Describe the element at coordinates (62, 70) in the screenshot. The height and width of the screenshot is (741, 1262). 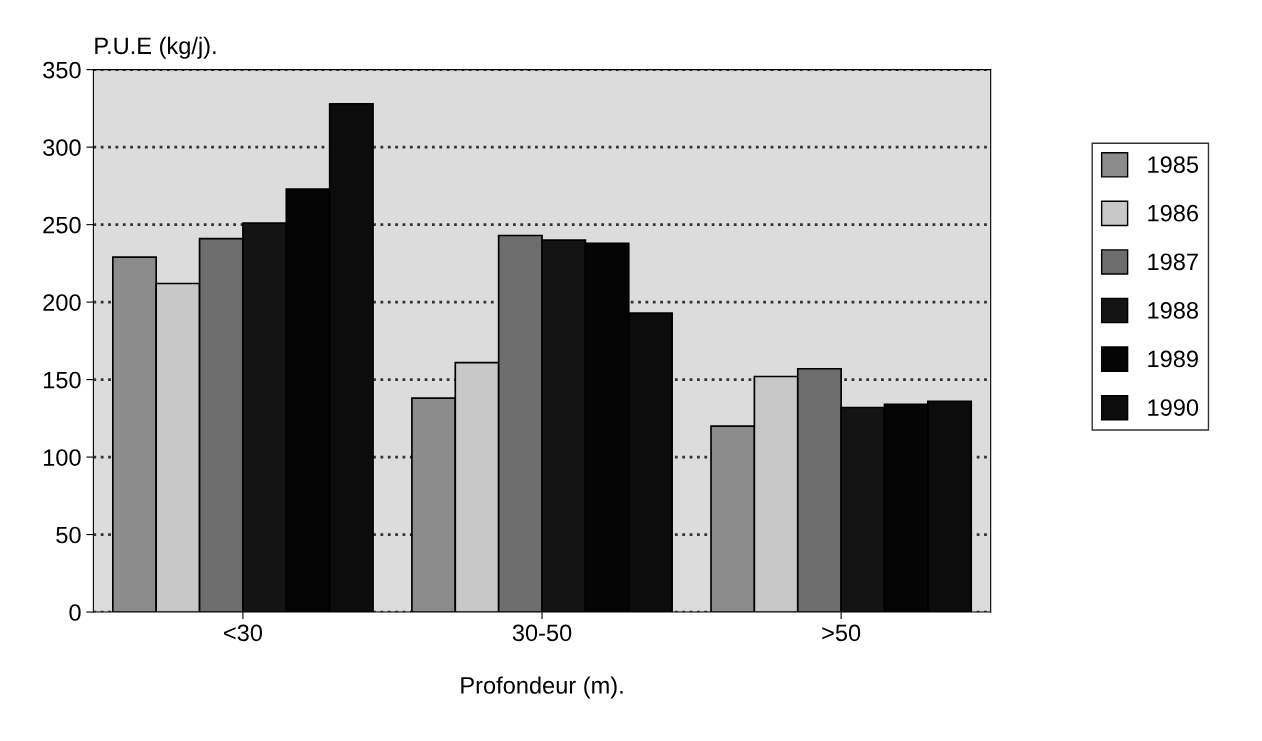
I see `y-tick-label: 350` at that location.